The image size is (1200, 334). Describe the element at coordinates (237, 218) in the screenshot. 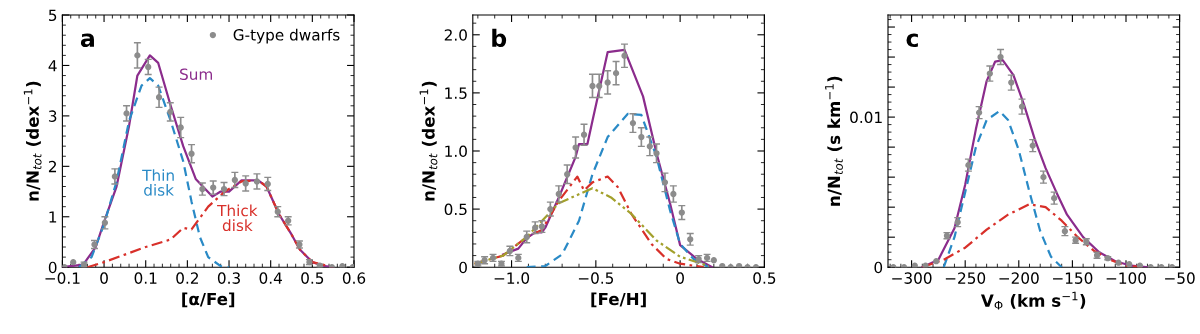

I see `series-label: Thick disk` at that location.